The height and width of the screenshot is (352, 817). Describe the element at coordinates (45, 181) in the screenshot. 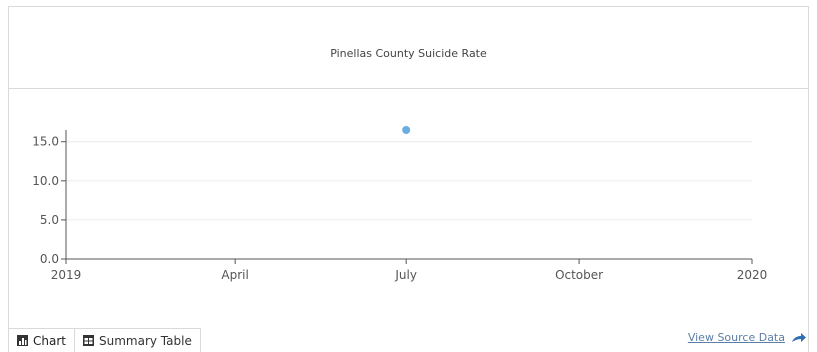

I see `y-tick-label: 10.0` at that location.